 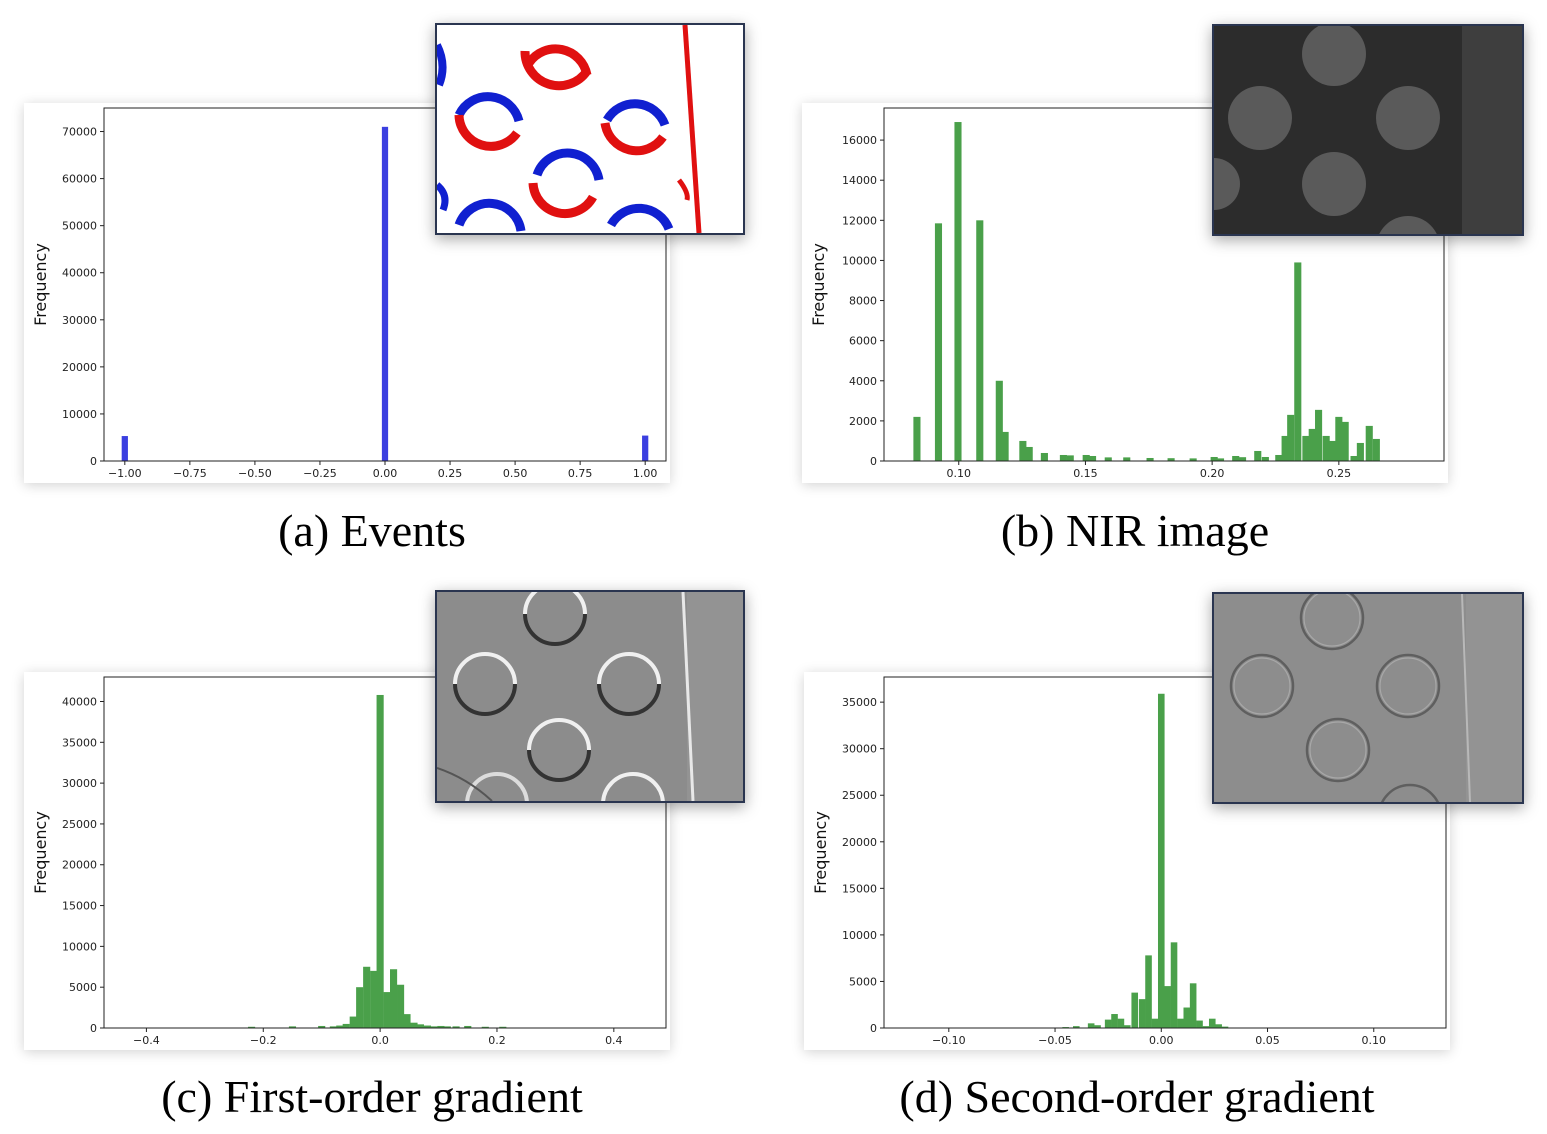 What do you see at coordinates (380, 1040) in the screenshot?
I see `x-tick-label: 0.0` at bounding box center [380, 1040].